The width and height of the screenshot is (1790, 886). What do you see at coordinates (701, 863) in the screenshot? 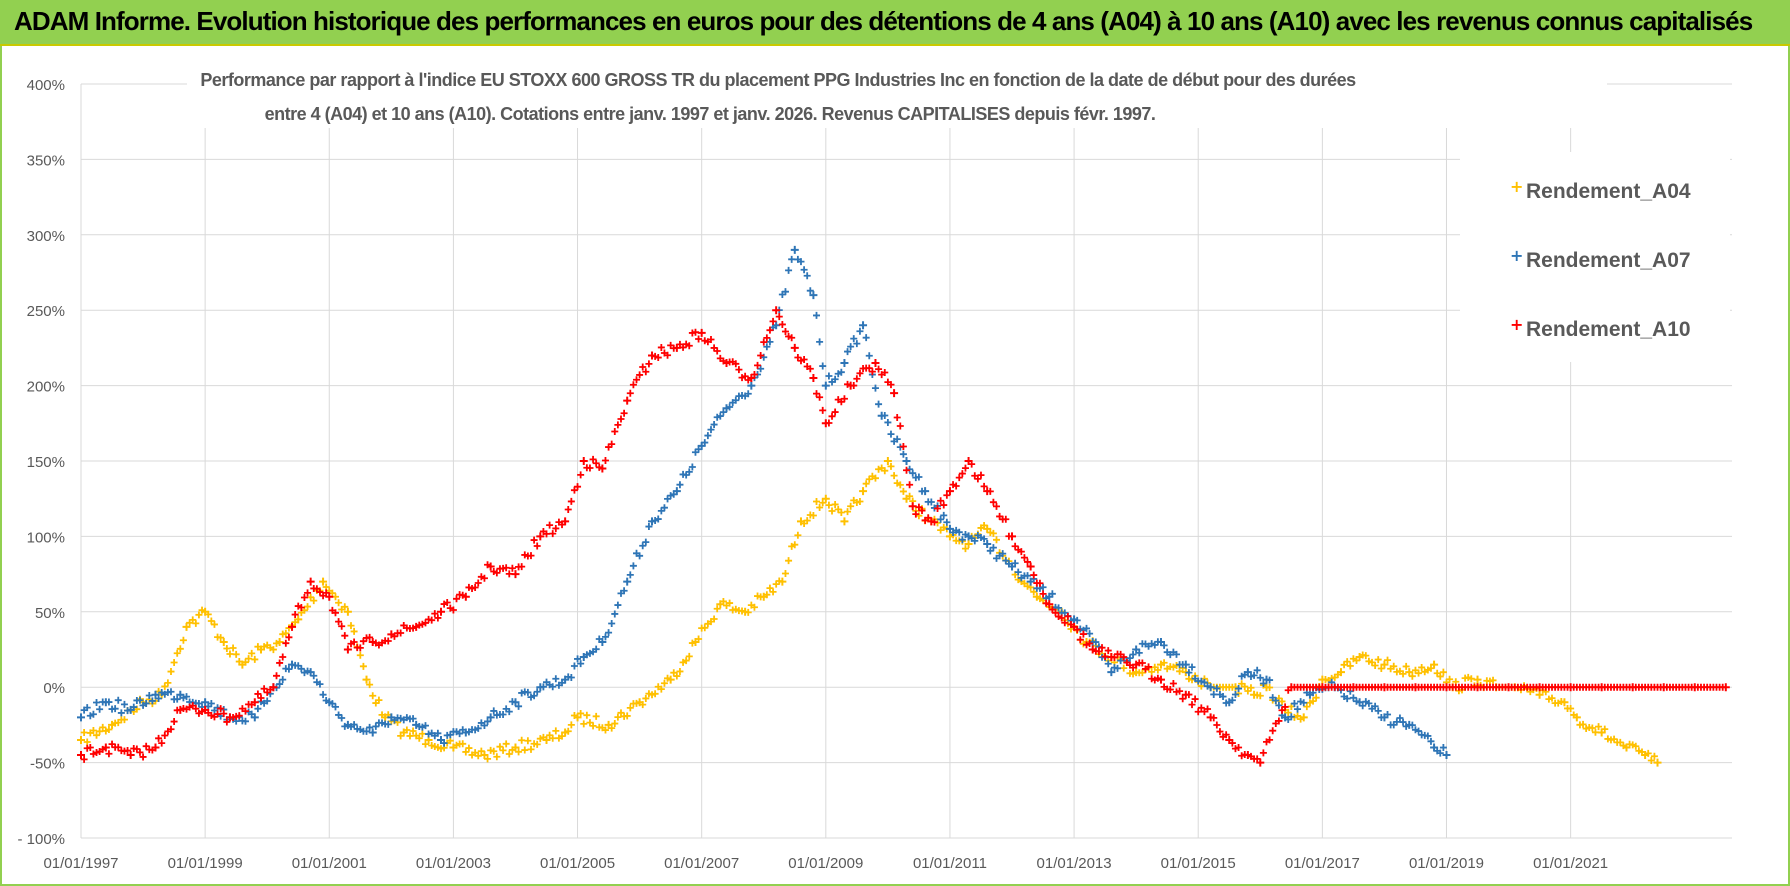
I see `x-tick-label: 01/01/2007` at bounding box center [701, 863].